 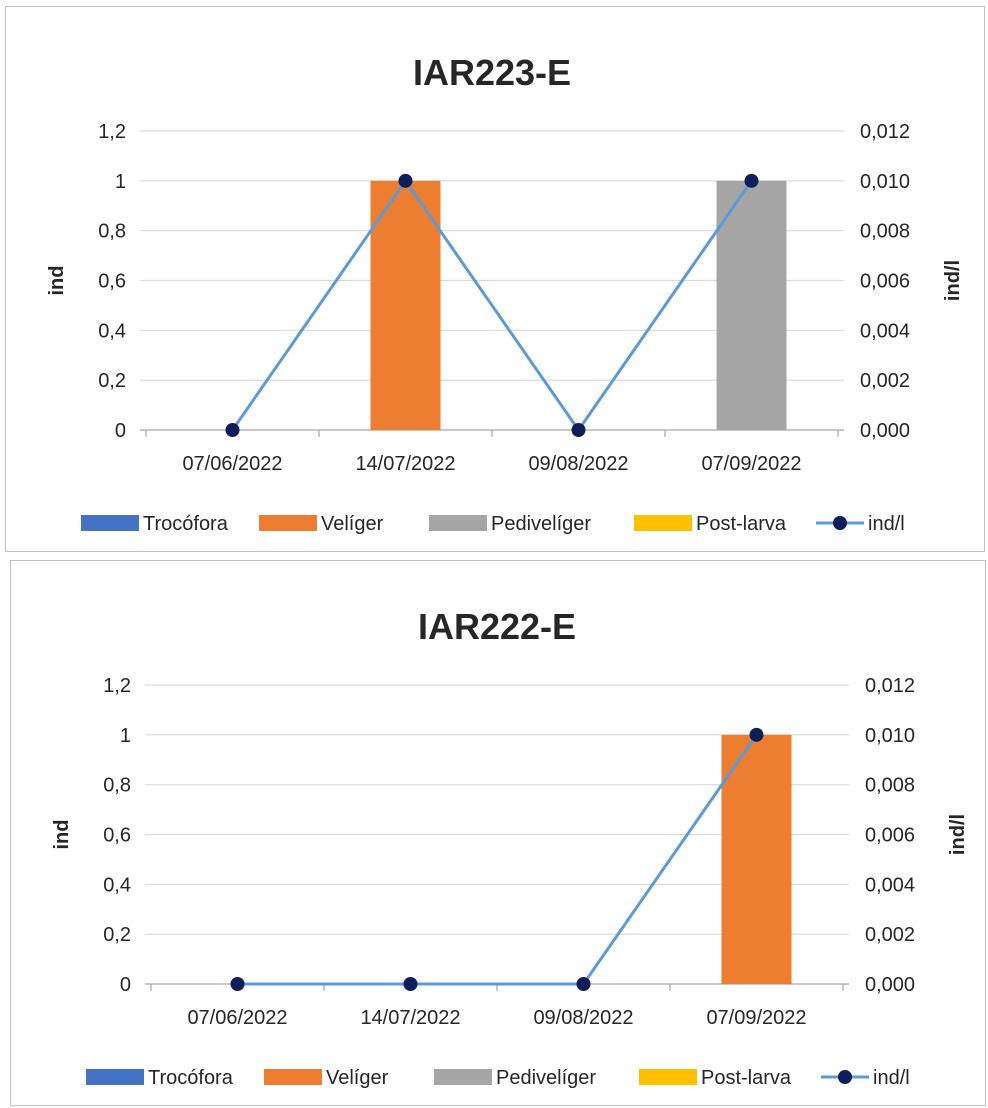 What do you see at coordinates (751, 305) in the screenshot?
I see `bar-pedivel-ger` at bounding box center [751, 305].